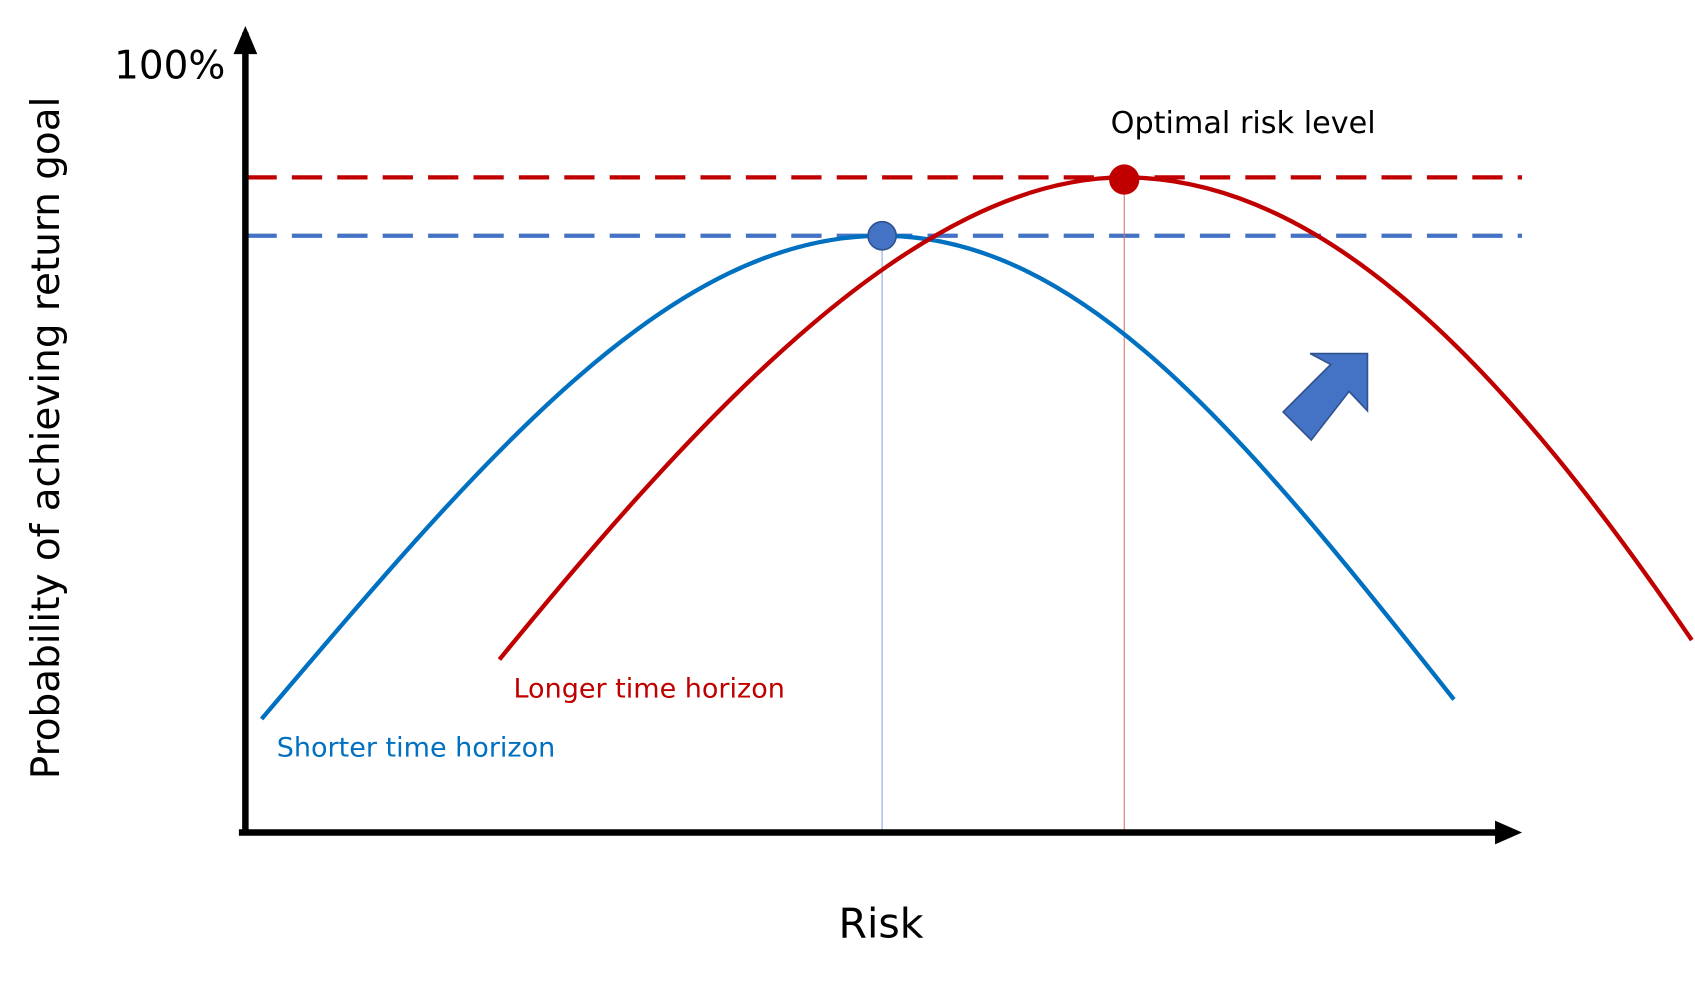  What do you see at coordinates (1243, 123) in the screenshot?
I see `annotation: Optimal risk level` at bounding box center [1243, 123].